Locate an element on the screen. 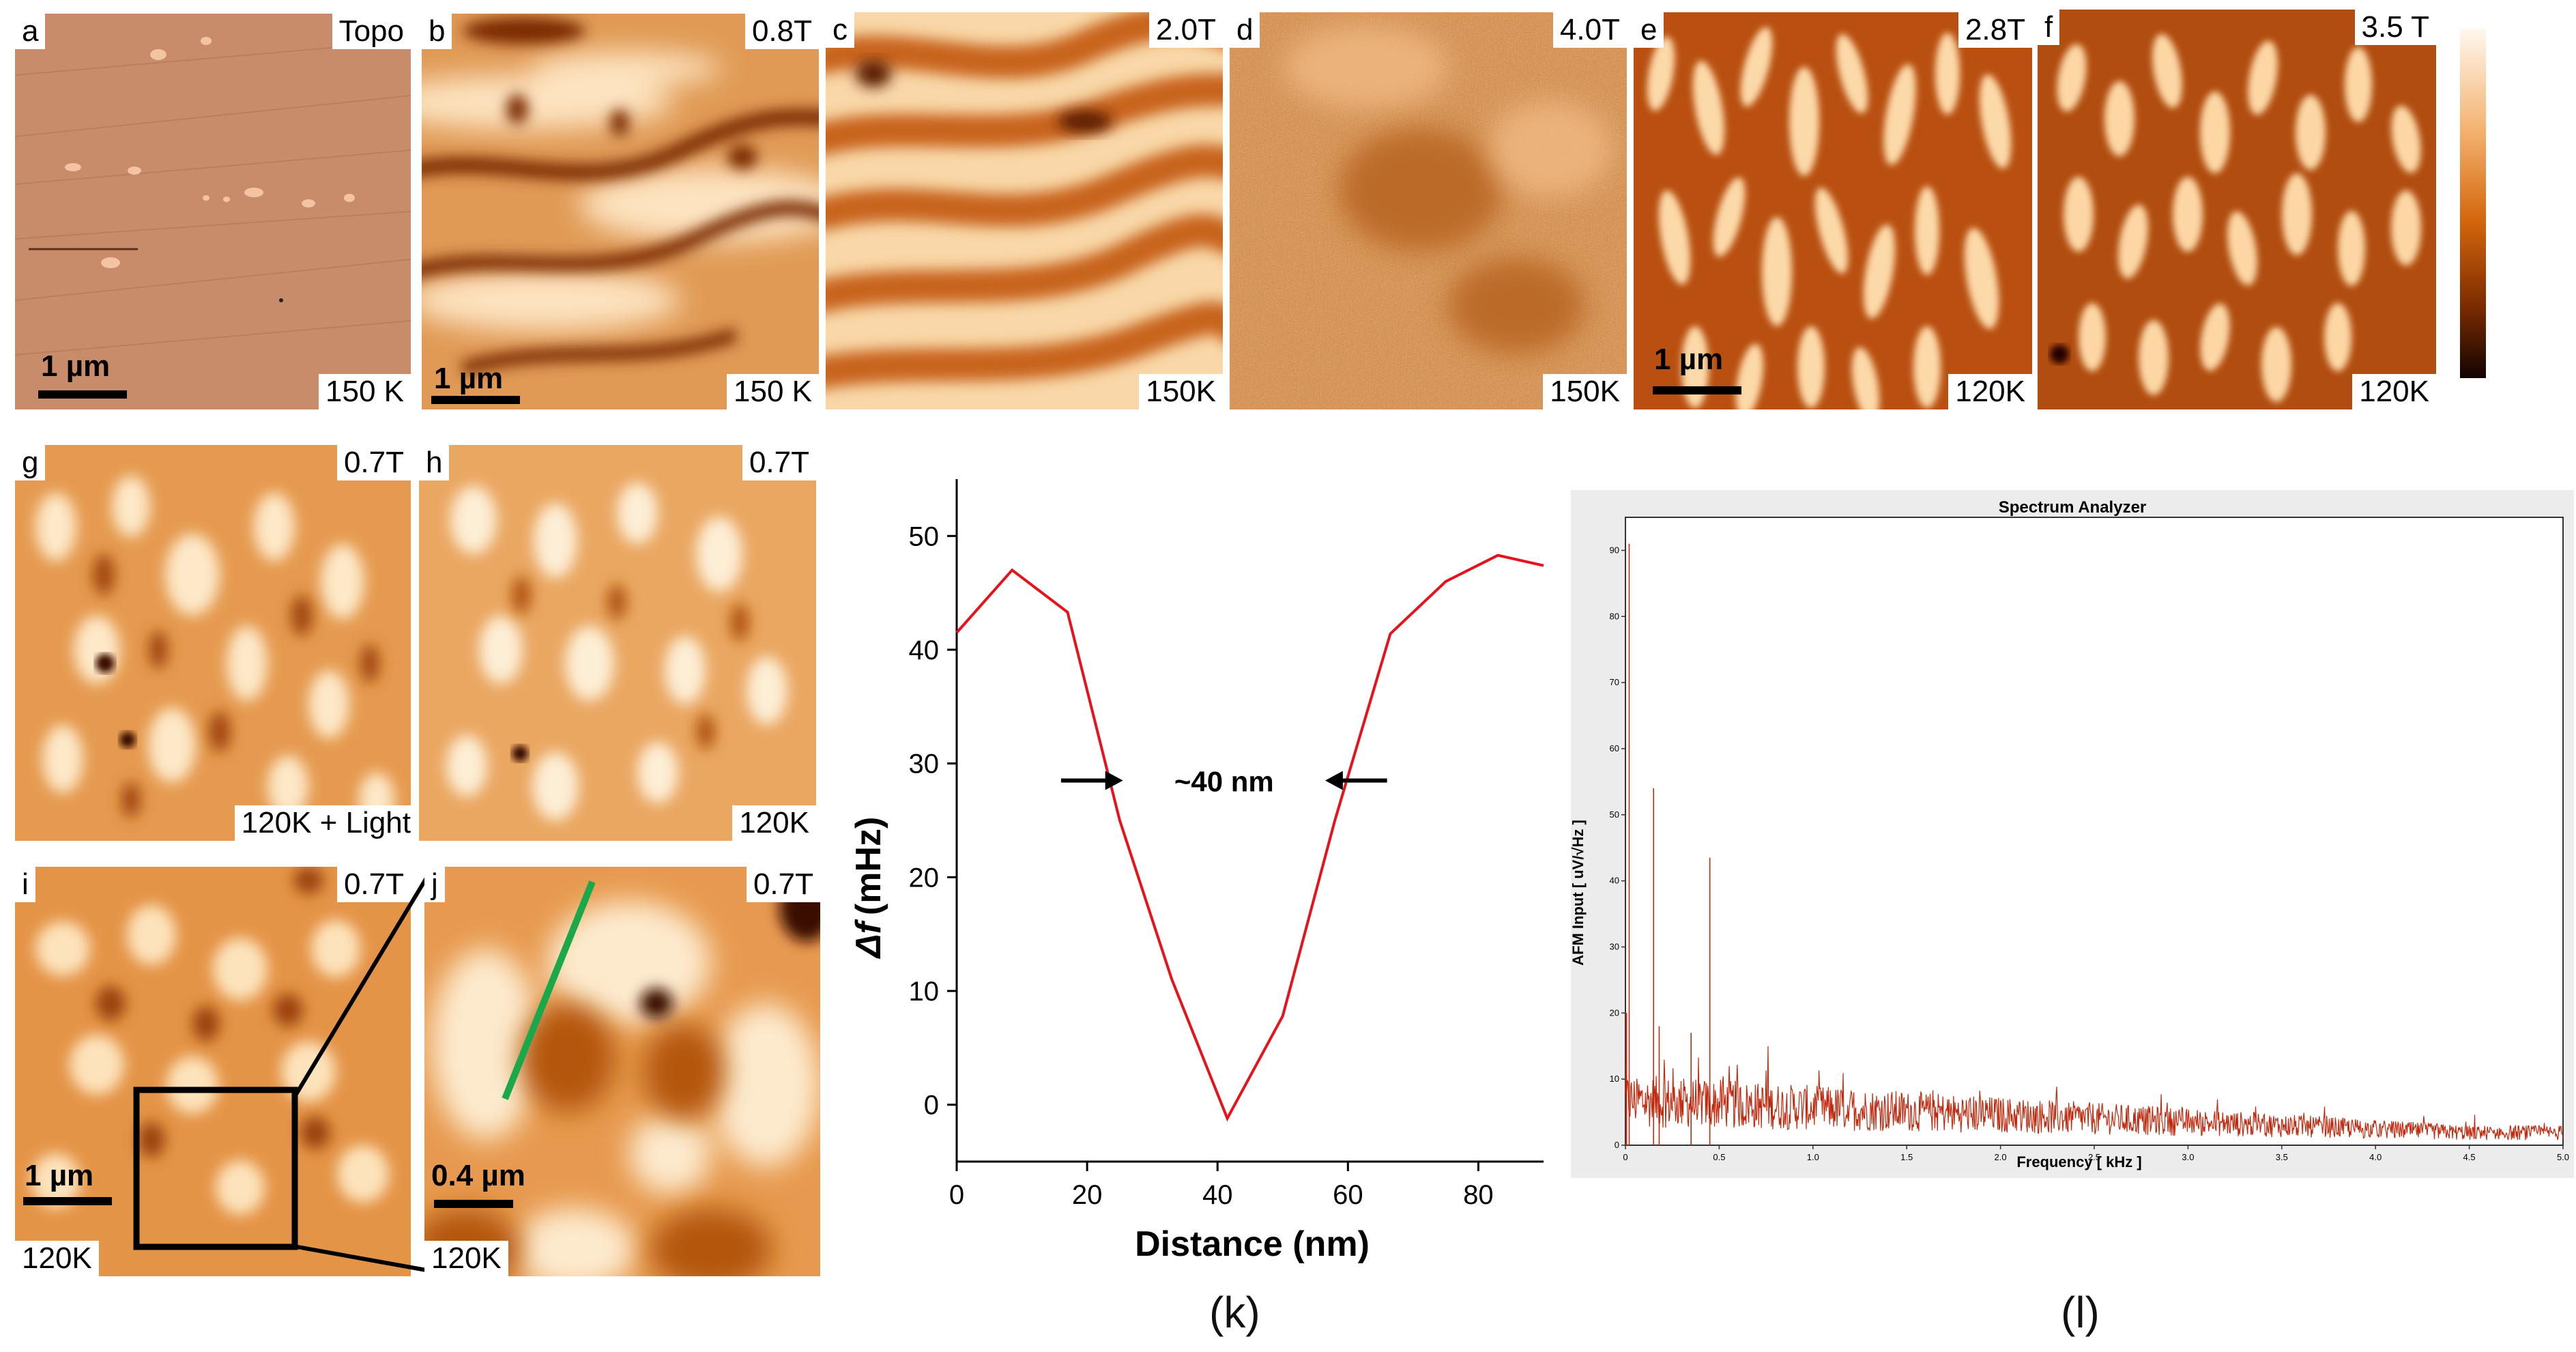 The image size is (2576, 1352). y-axis-label: Δf (mHz) is located at coordinates (868, 888).